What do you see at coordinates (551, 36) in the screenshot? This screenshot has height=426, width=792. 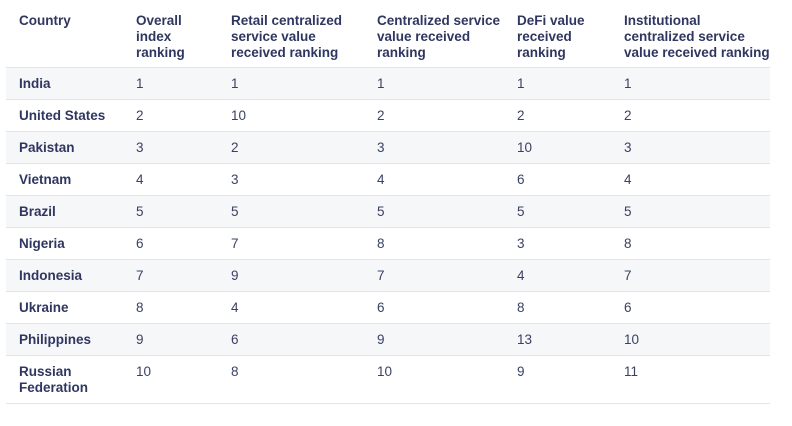 I see `header-defi-ranking: DeFi value received ranking` at bounding box center [551, 36].